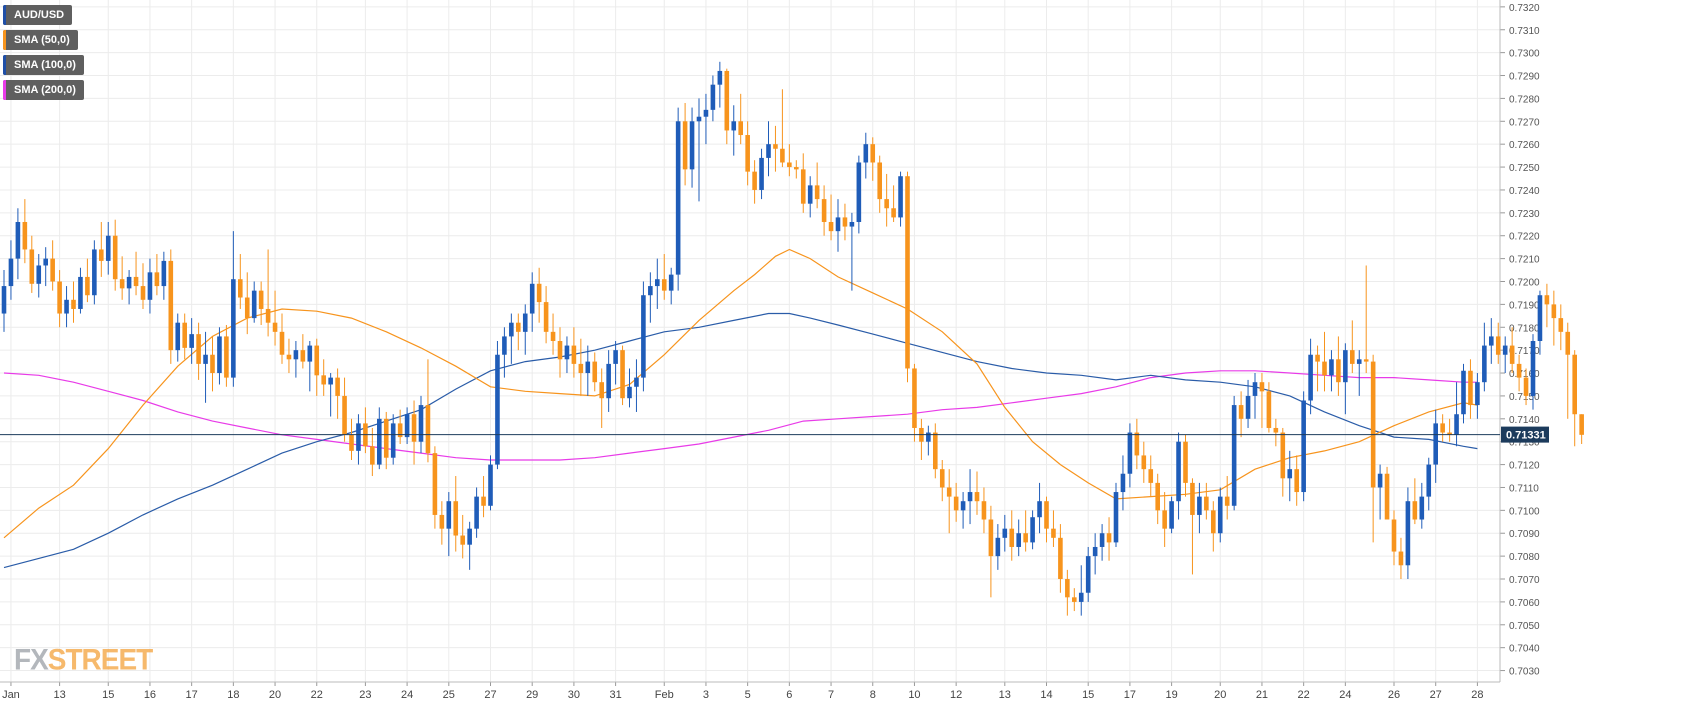  Describe the element at coordinates (407, 695) in the screenshot. I see `x-tick-label: 24` at that location.